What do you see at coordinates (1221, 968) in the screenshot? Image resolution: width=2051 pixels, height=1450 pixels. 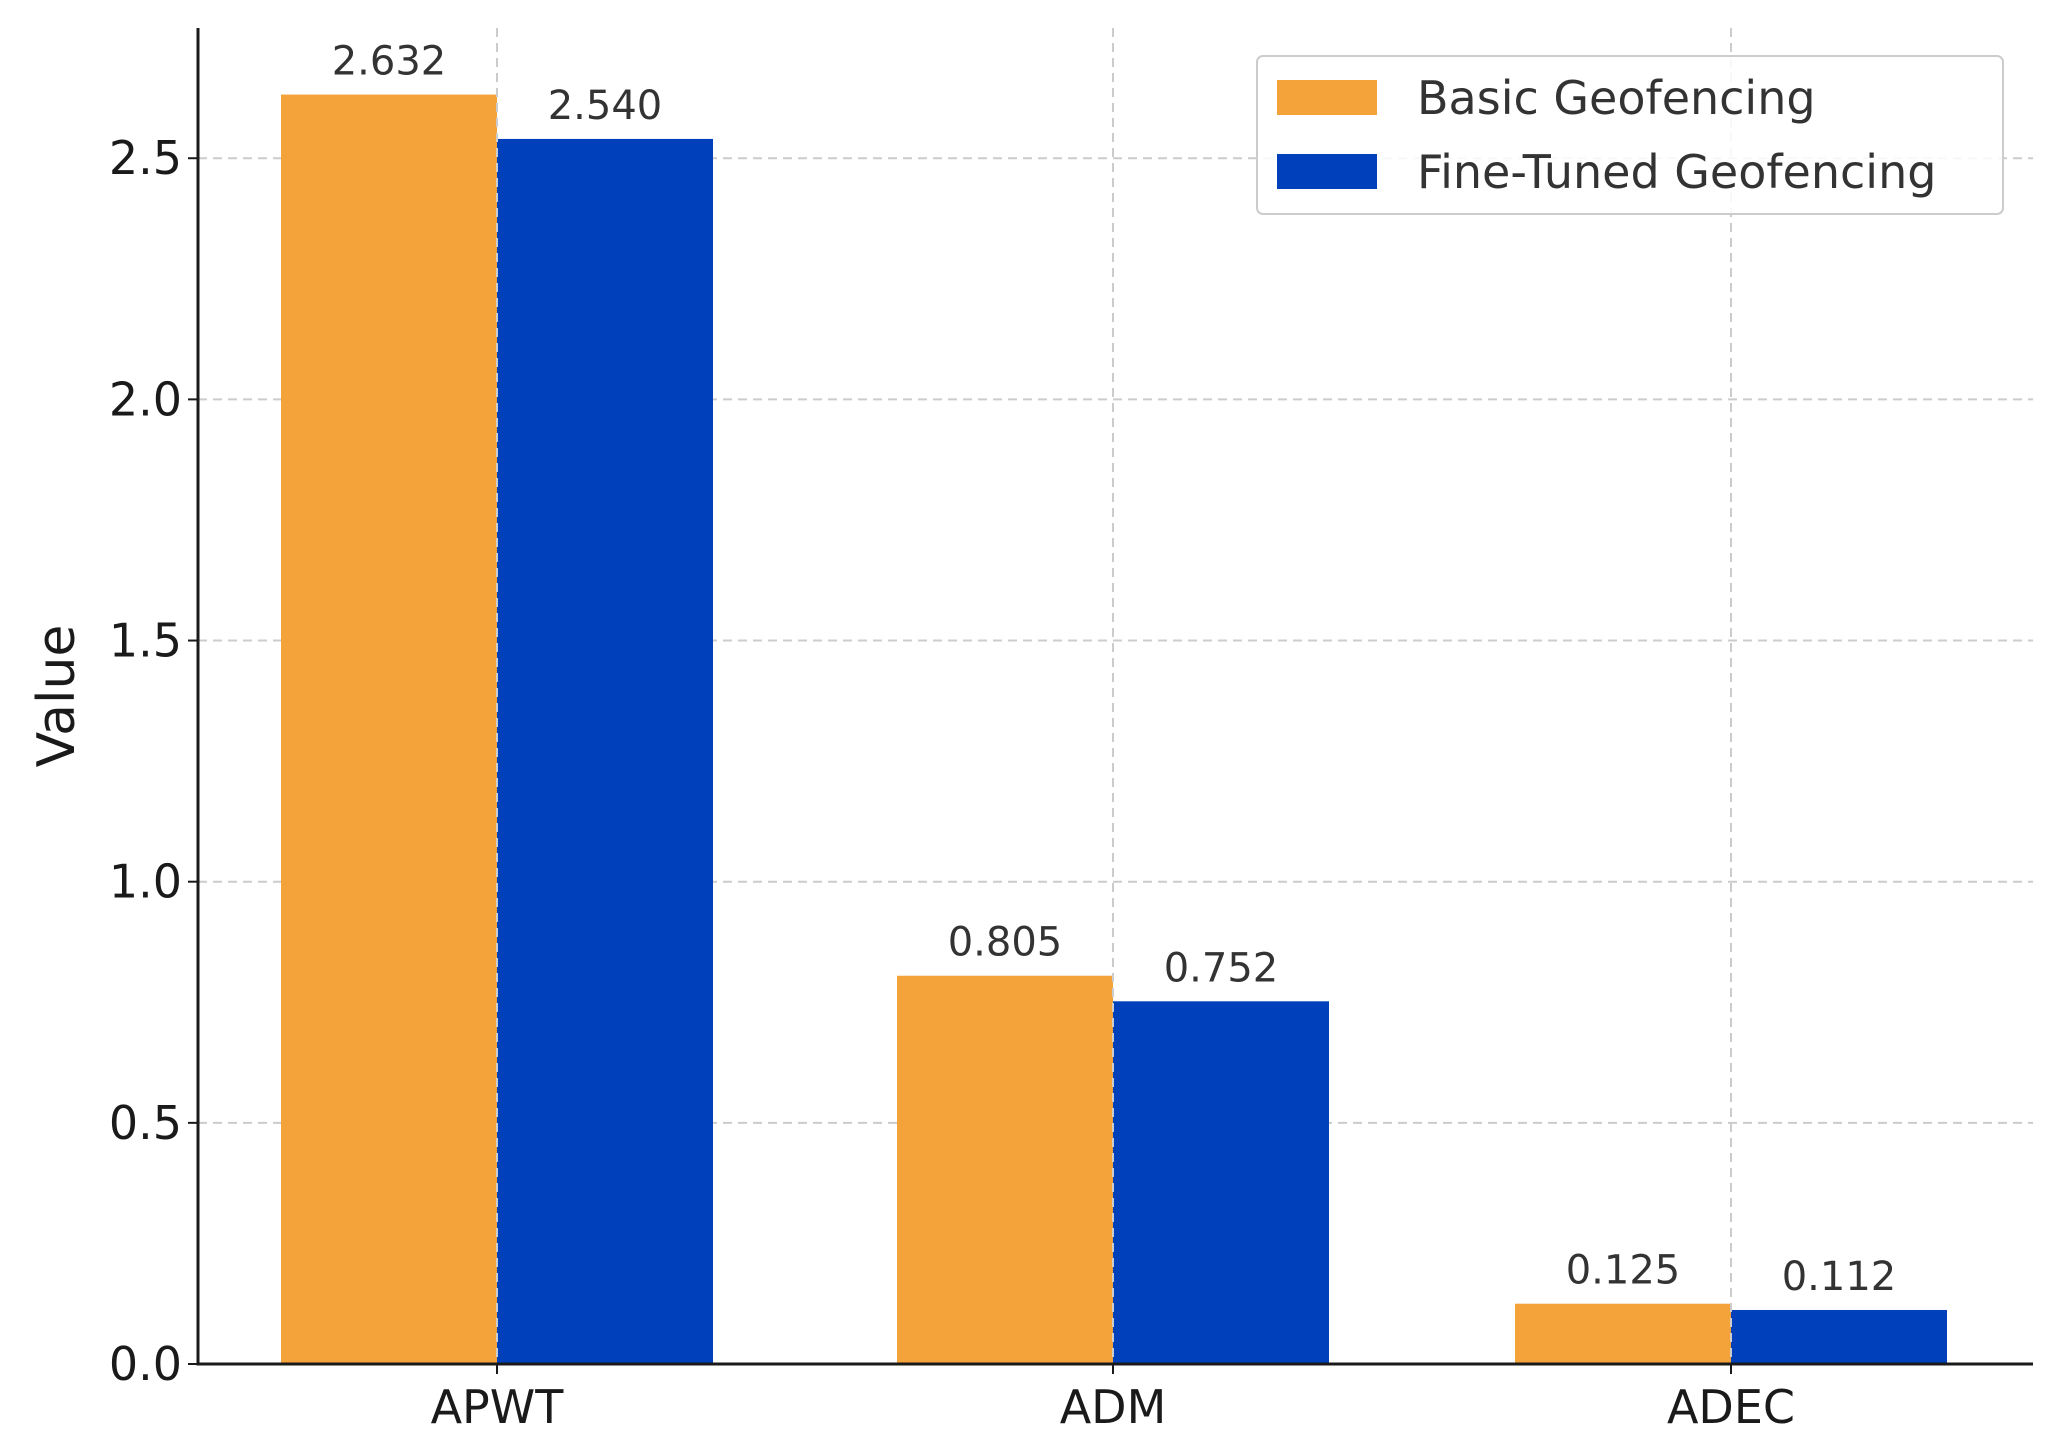 I see `data-label: 0.752` at bounding box center [1221, 968].